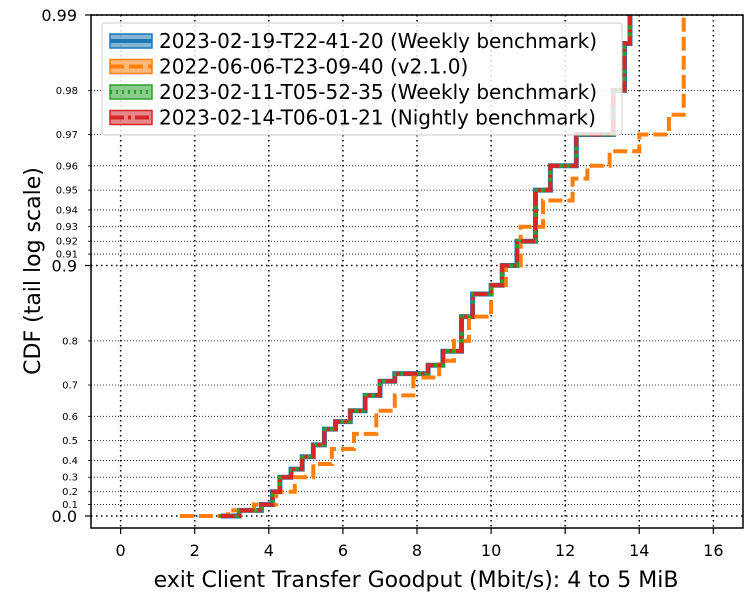  Describe the element at coordinates (70, 341) in the screenshot. I see `y-tick-label-minor: 0.8` at that location.